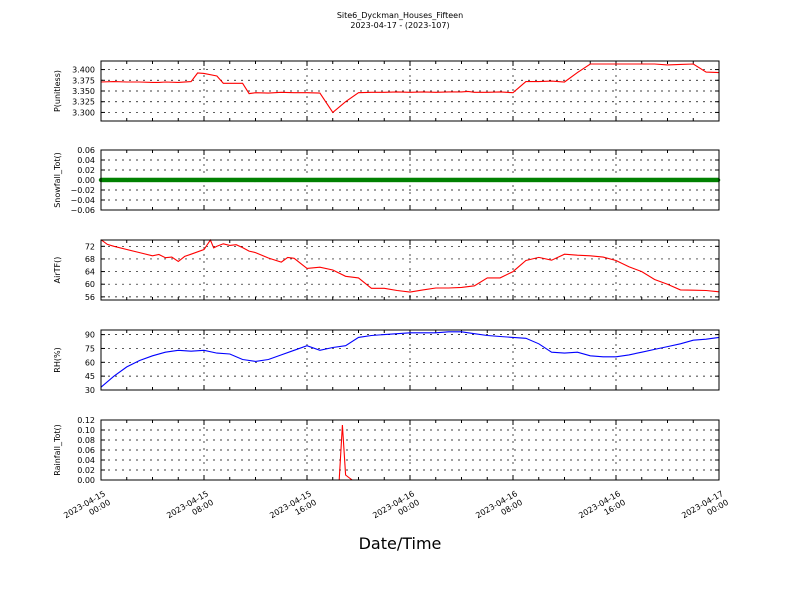  I want to click on y-tick-label: 3.375, so click(83, 80).